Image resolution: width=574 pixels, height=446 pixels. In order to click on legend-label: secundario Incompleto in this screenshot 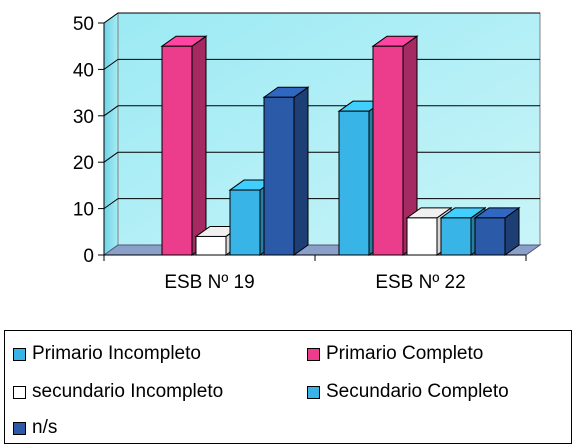, I will do `click(128, 391)`.